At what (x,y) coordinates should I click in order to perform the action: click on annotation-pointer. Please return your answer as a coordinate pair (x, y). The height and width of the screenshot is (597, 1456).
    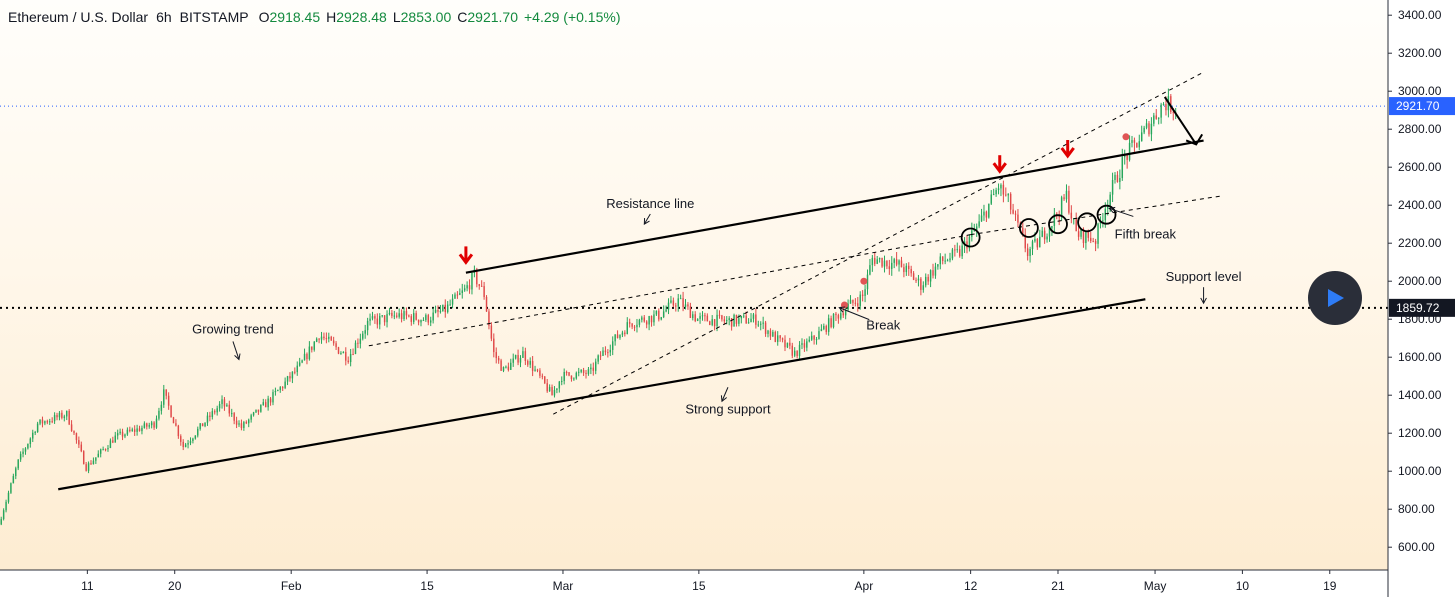
    Looking at the image, I should click on (854, 314).